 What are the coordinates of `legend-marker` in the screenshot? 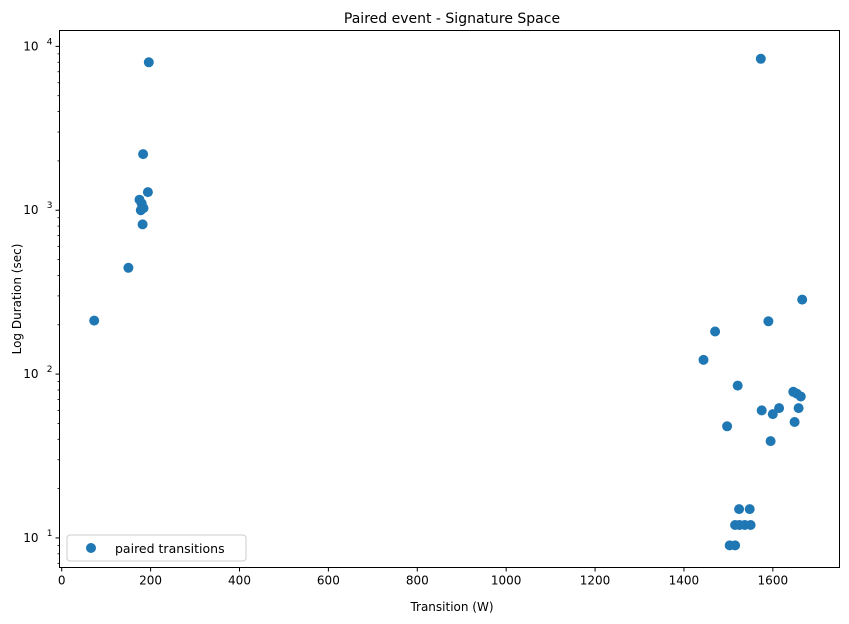 It's located at (91, 548).